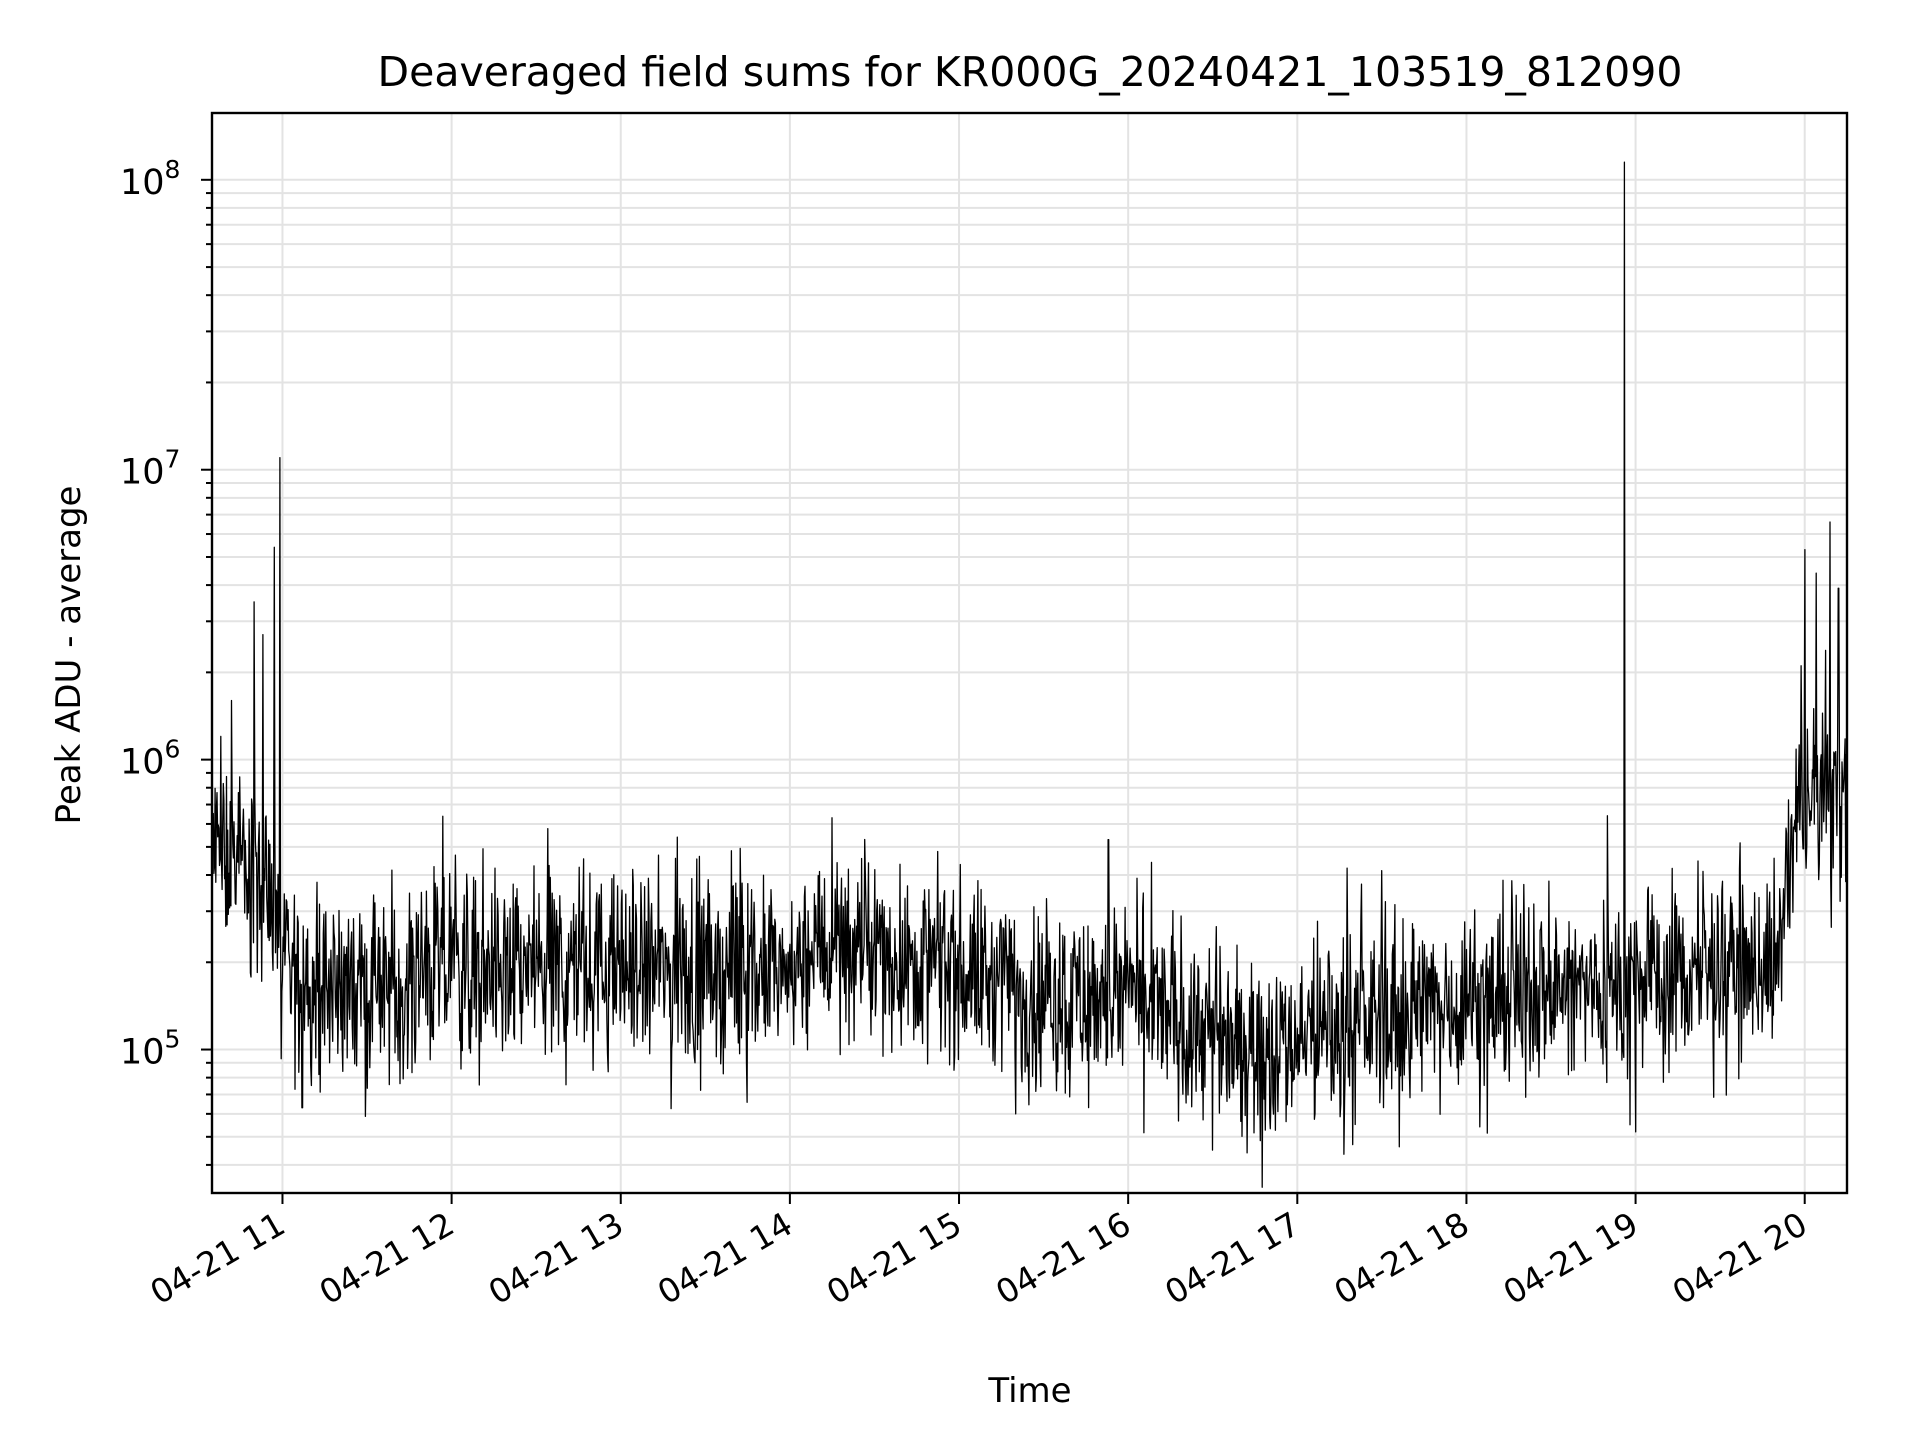 The image size is (1920, 1440). Describe the element at coordinates (150, 179) in the screenshot. I see `y-tick-label: 10⁸` at that location.